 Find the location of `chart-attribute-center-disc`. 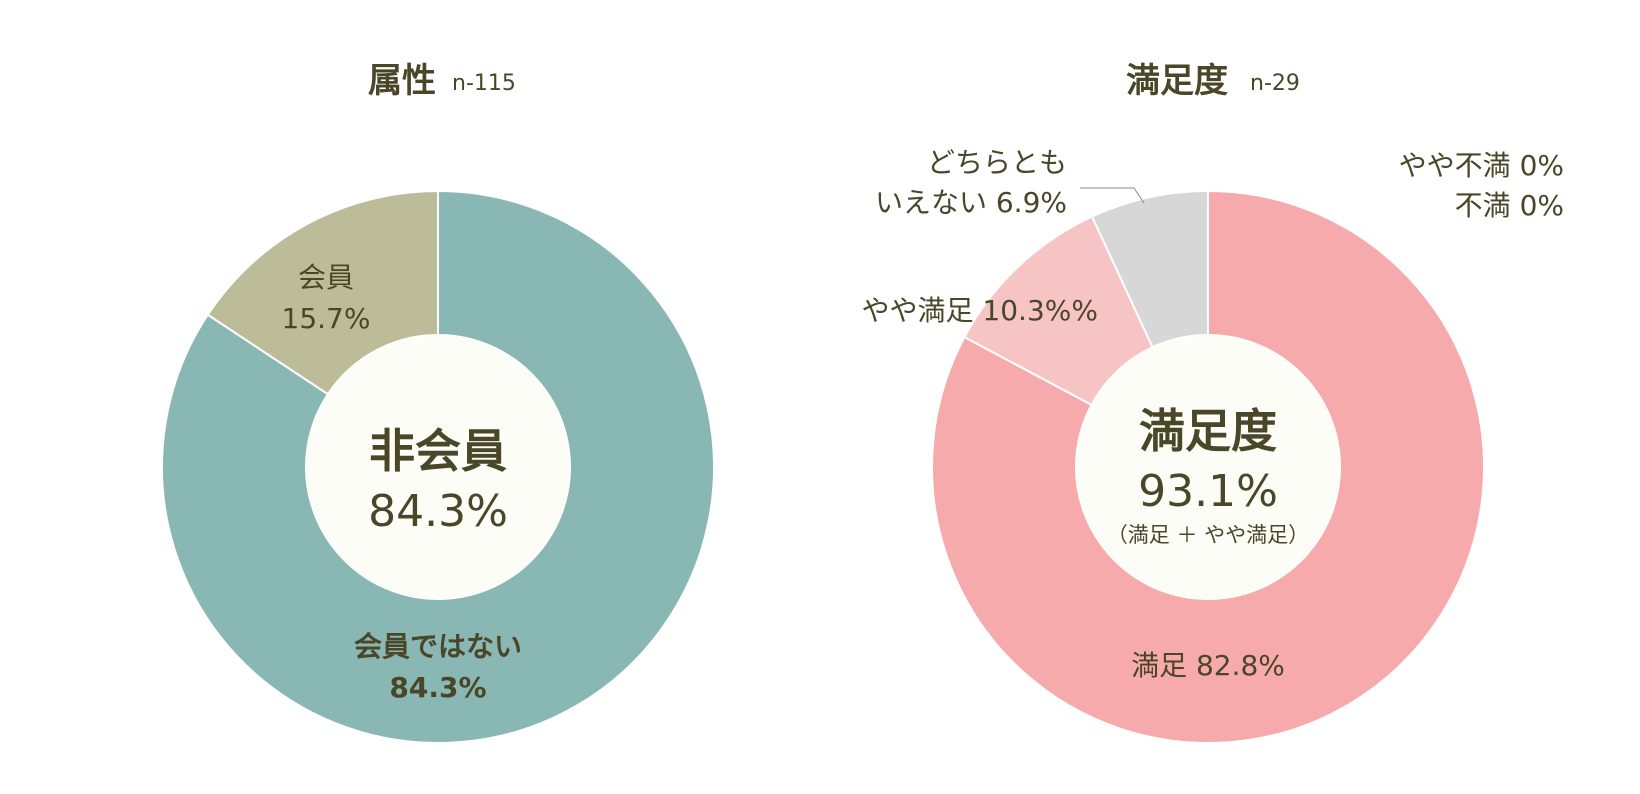

chart-attribute-center-disc is located at coordinates (438, 467).